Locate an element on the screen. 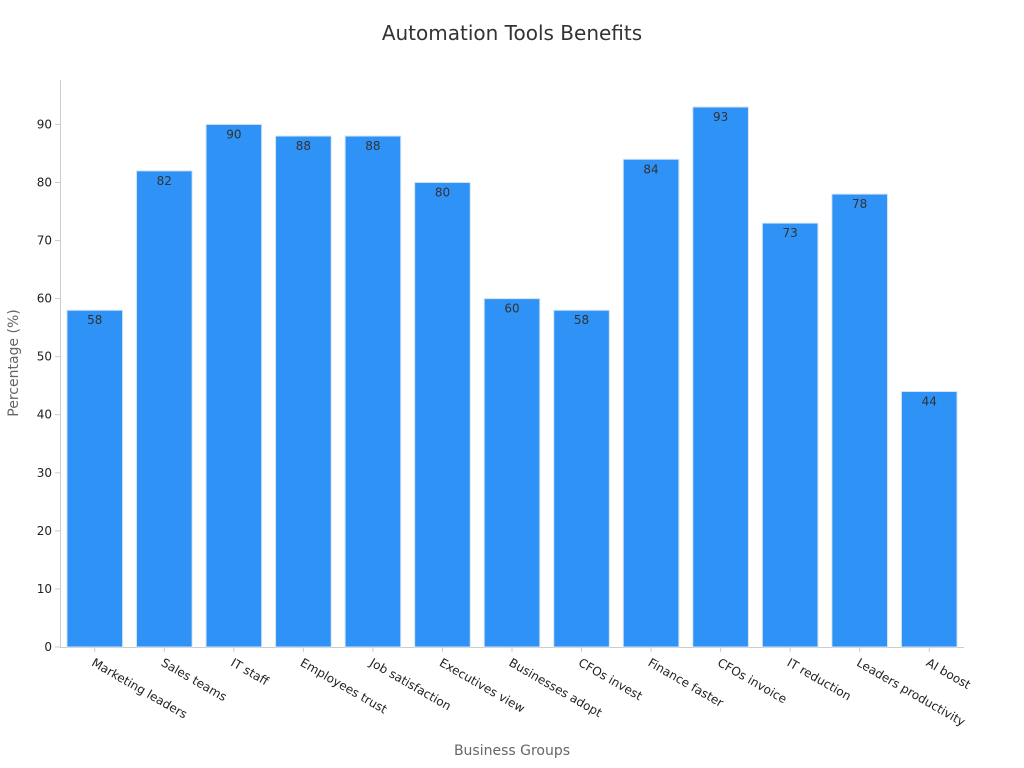 The image size is (1024, 768). bar-value-label: 44 is located at coordinates (929, 402).